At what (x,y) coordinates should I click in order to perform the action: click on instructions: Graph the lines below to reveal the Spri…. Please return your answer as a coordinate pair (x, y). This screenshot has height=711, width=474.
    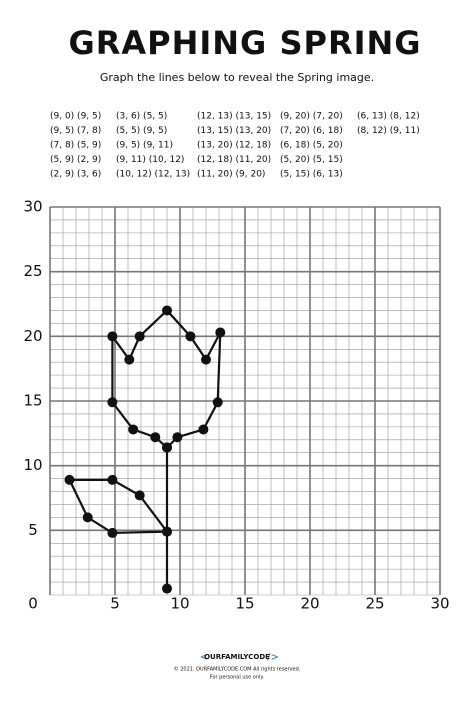
    Looking at the image, I should click on (237, 77).